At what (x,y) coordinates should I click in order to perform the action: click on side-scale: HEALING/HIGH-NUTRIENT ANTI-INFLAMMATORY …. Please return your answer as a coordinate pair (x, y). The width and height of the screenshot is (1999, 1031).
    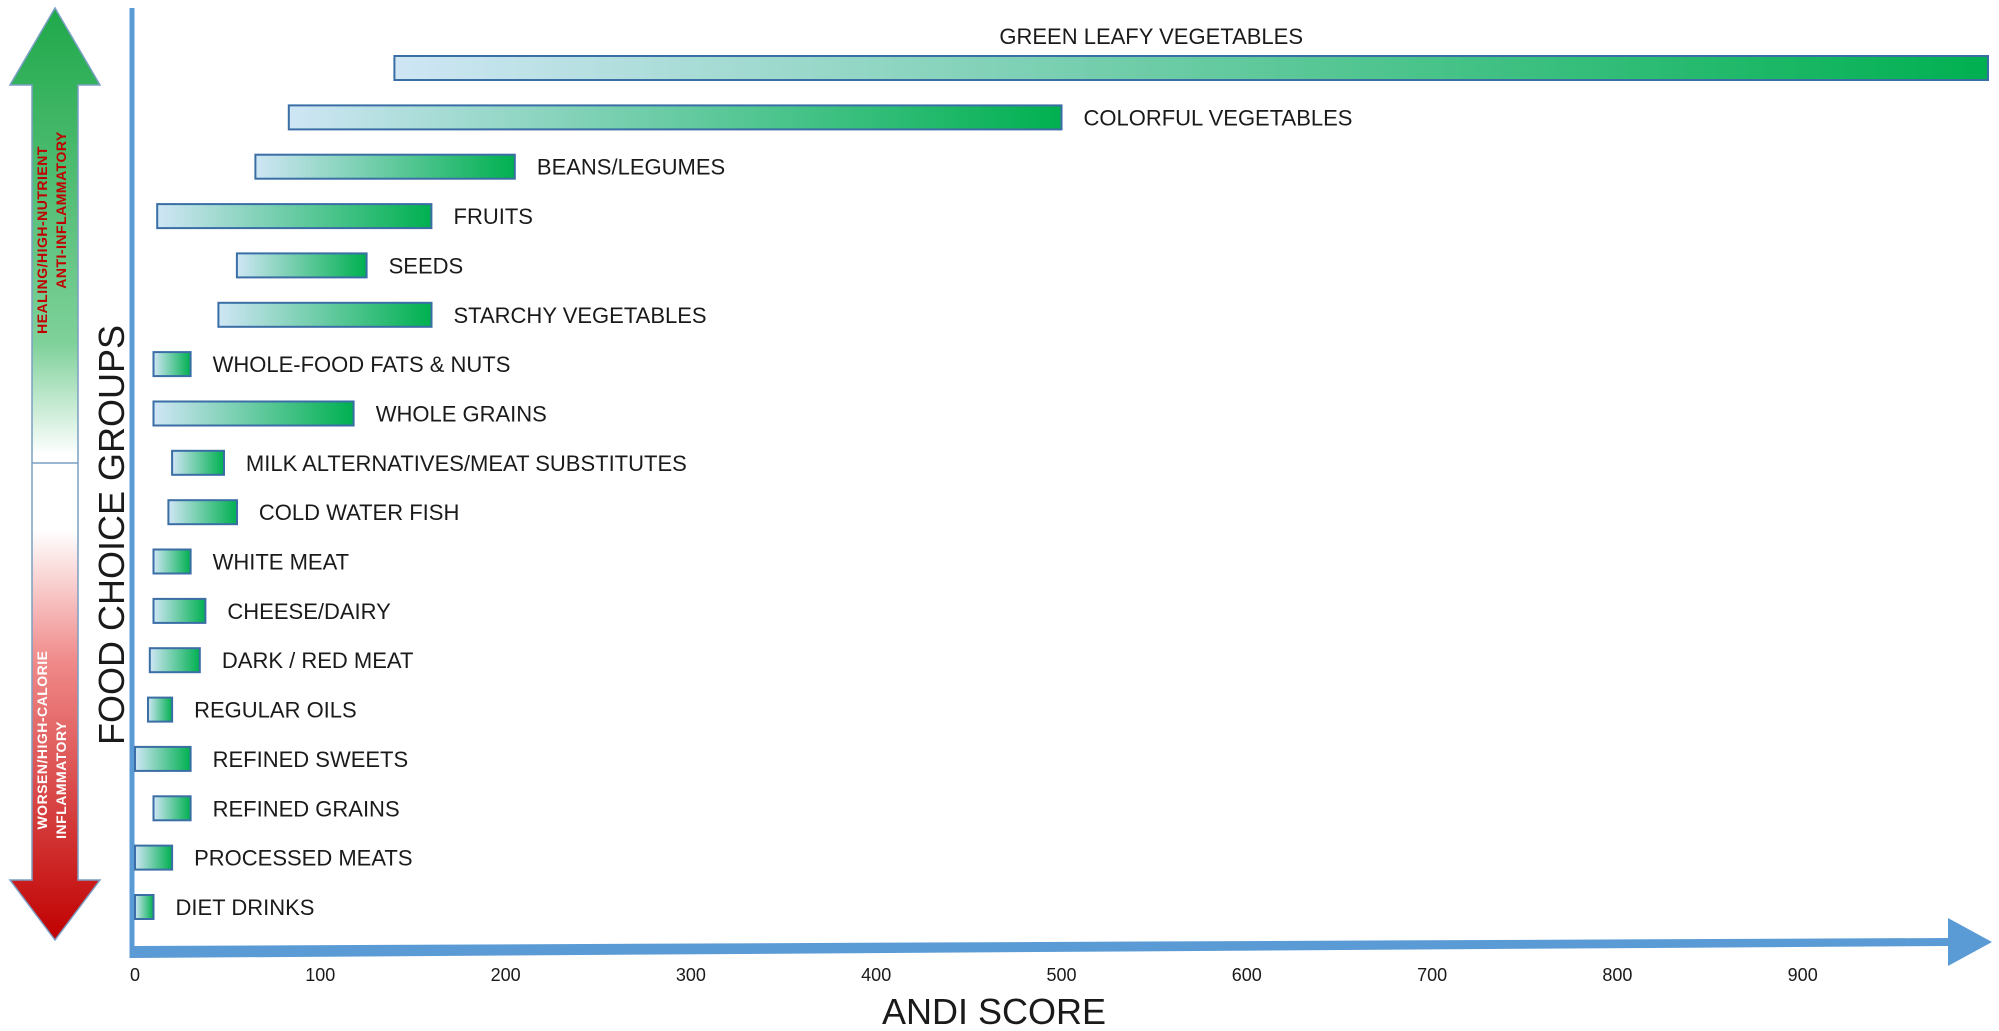
    Looking at the image, I should click on (55, 474).